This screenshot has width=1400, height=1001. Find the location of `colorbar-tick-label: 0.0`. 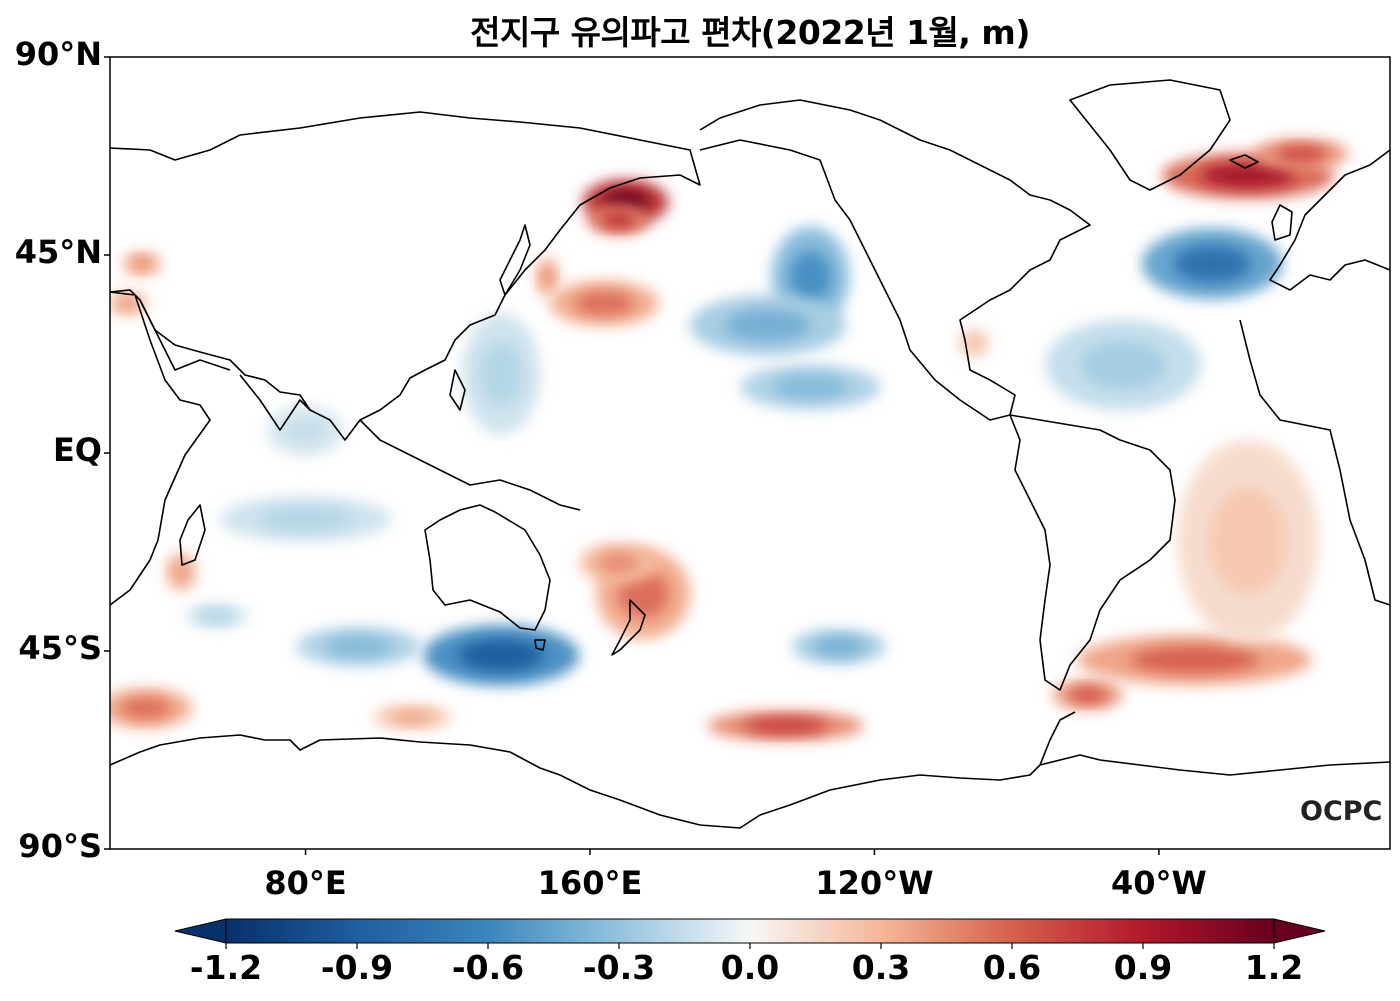

colorbar-tick-label: 0.0 is located at coordinates (750, 967).